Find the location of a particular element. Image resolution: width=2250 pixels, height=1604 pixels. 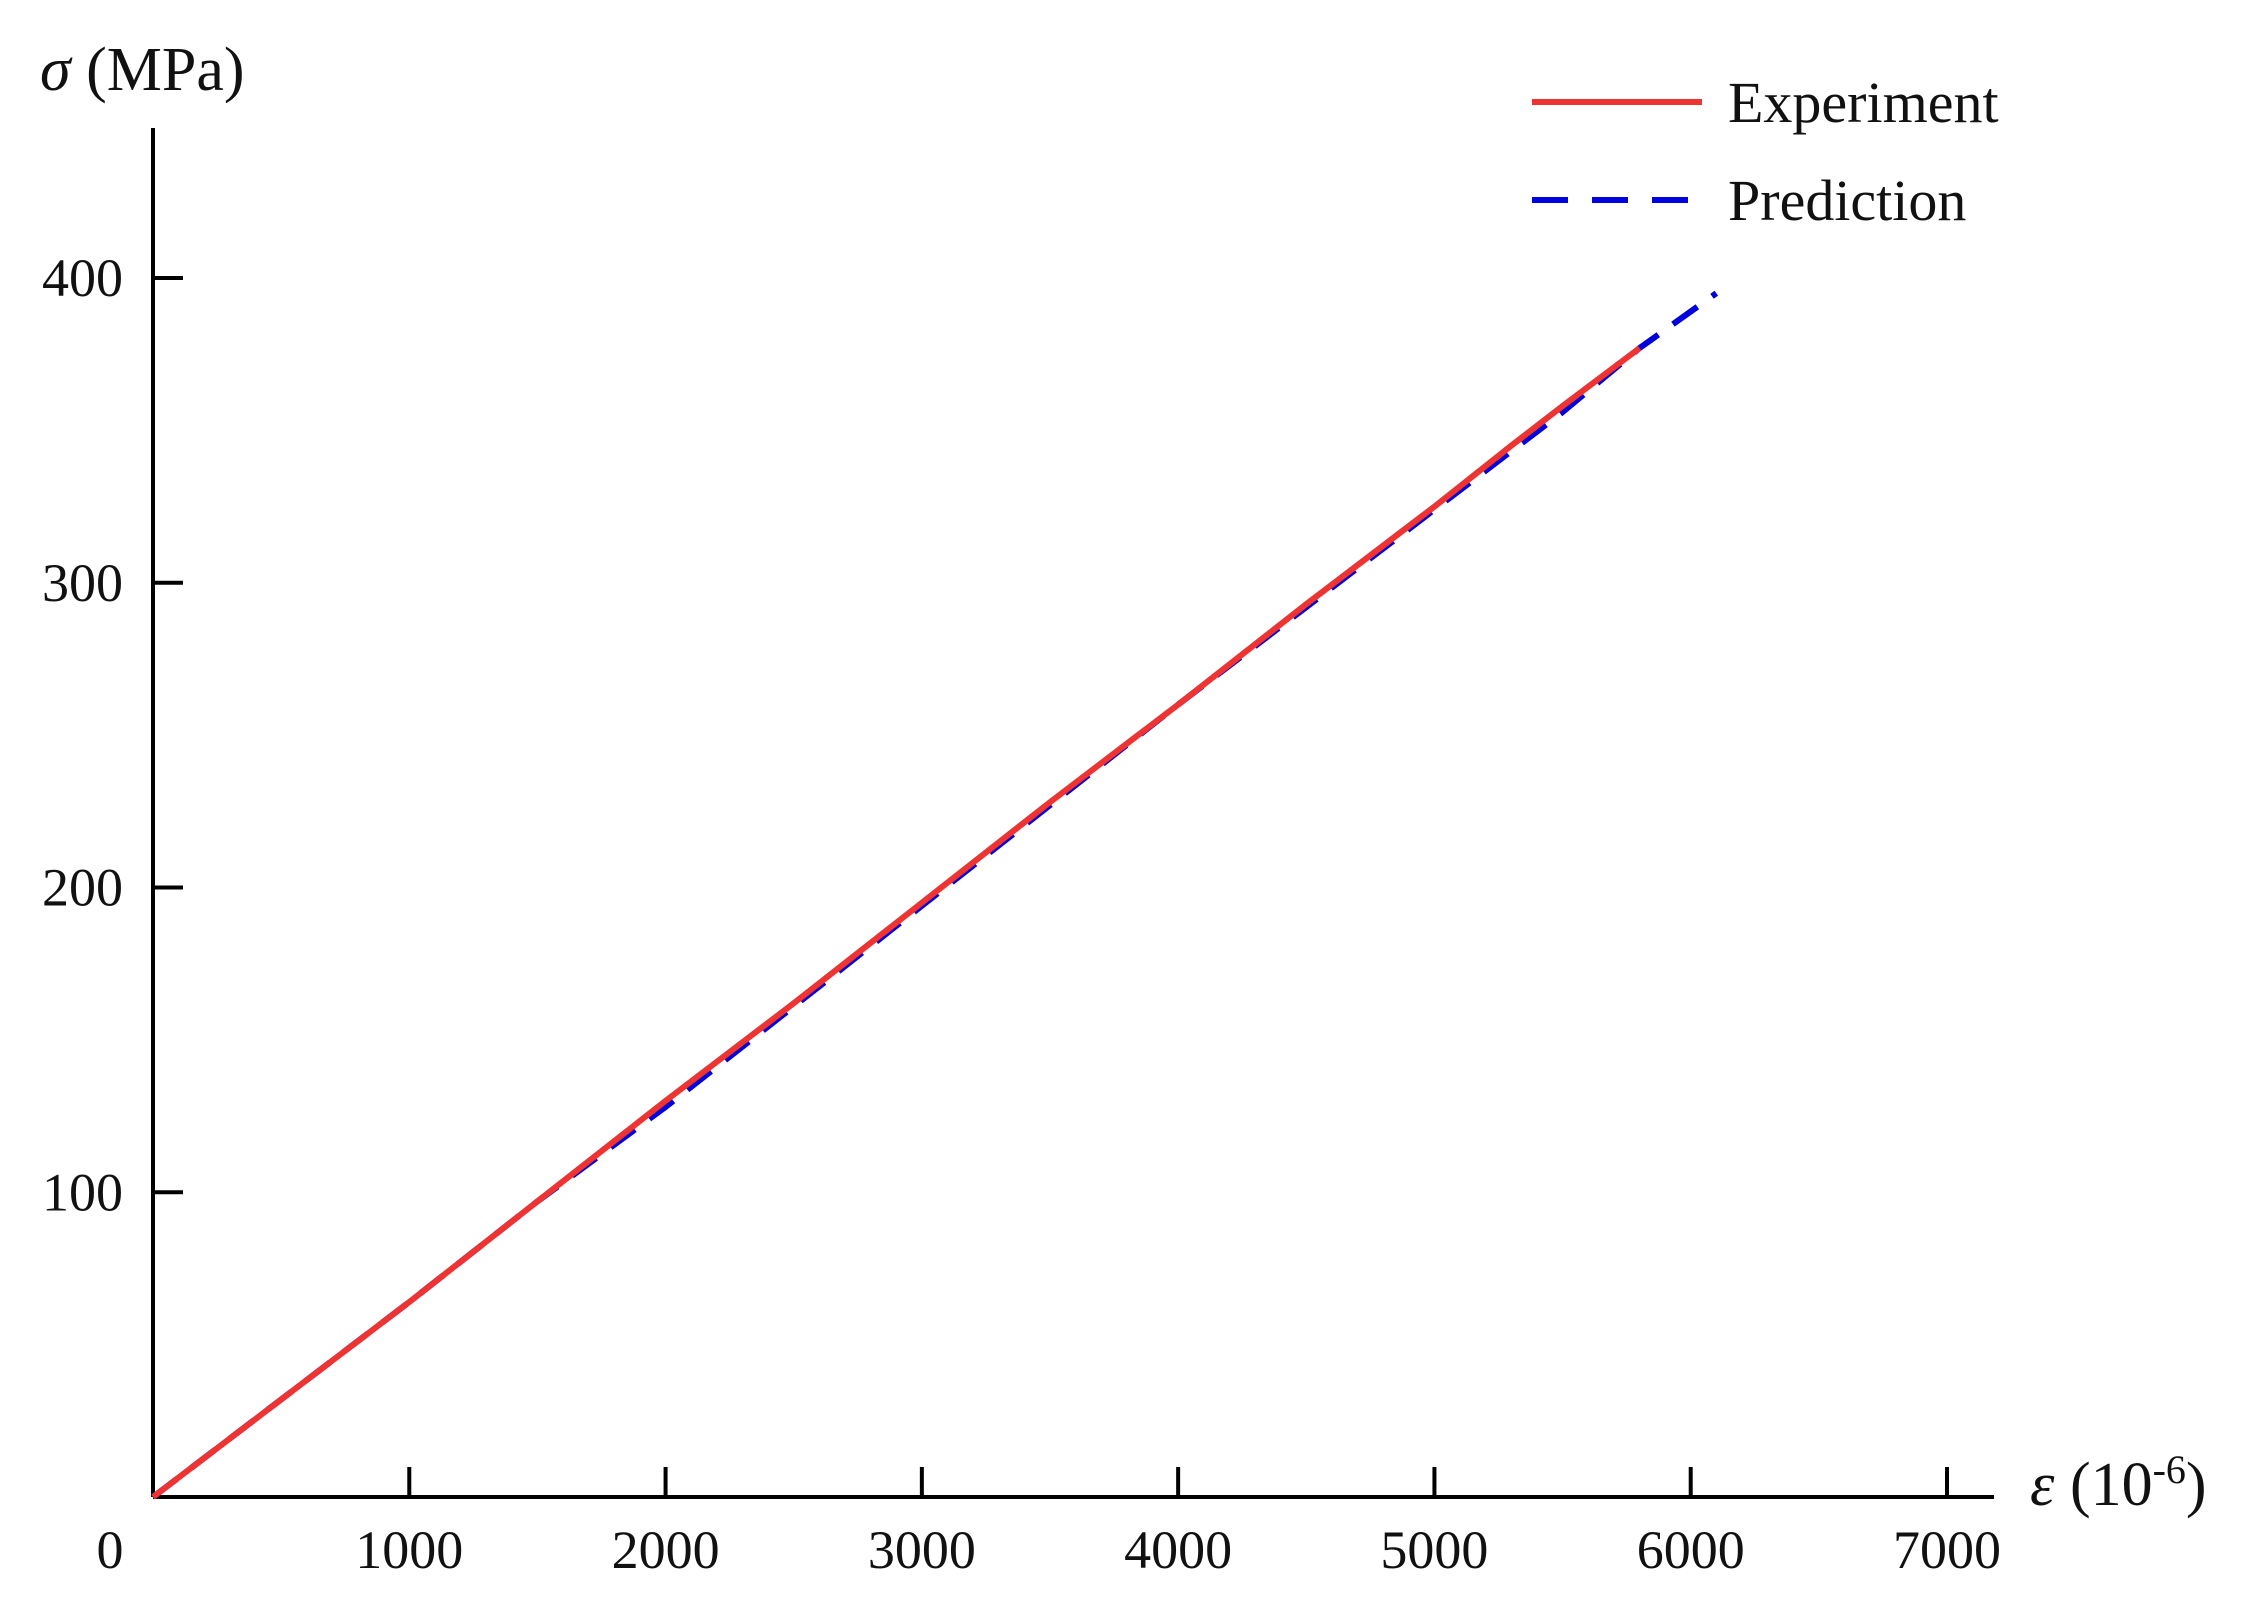

origin-label: 0 is located at coordinates (110, 1550).